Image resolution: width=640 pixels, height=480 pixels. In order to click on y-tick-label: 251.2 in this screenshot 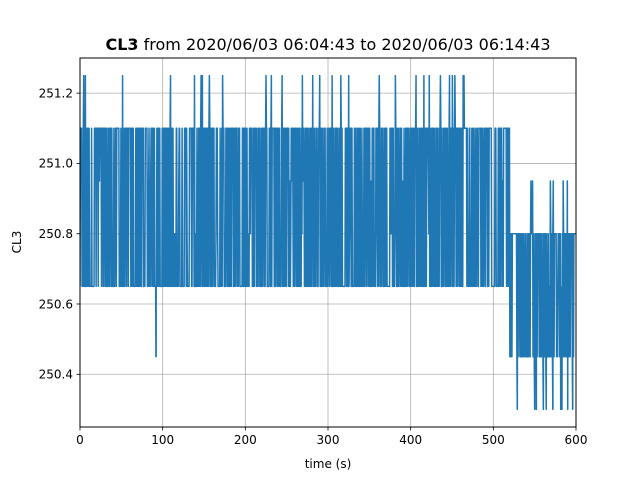, I will do `click(56, 93)`.